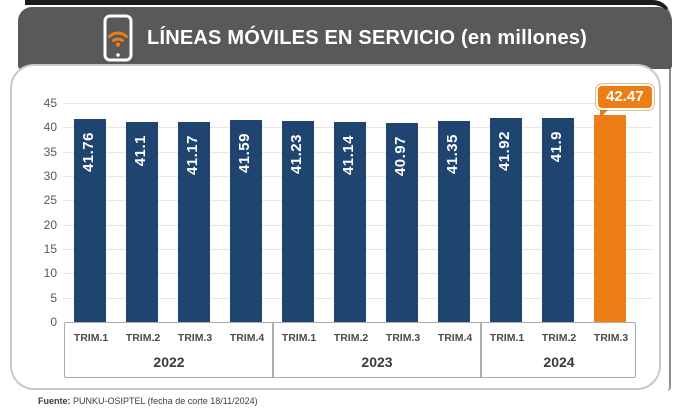 The image size is (680, 412). What do you see at coordinates (195, 338) in the screenshot?
I see `x-tick-2022-trim-3: TRIM.3` at bounding box center [195, 338].